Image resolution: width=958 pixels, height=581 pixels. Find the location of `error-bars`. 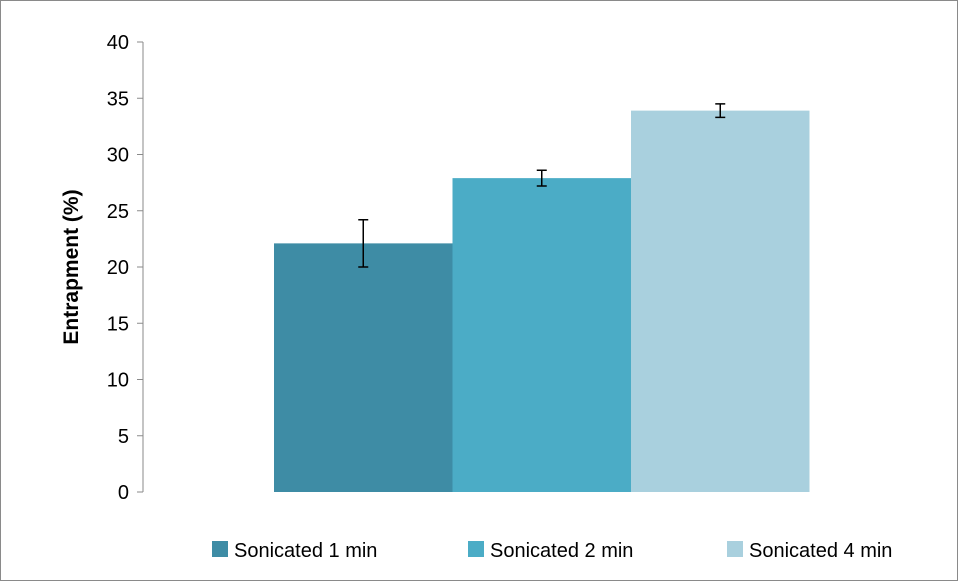

error-bars is located at coordinates (542, 185).